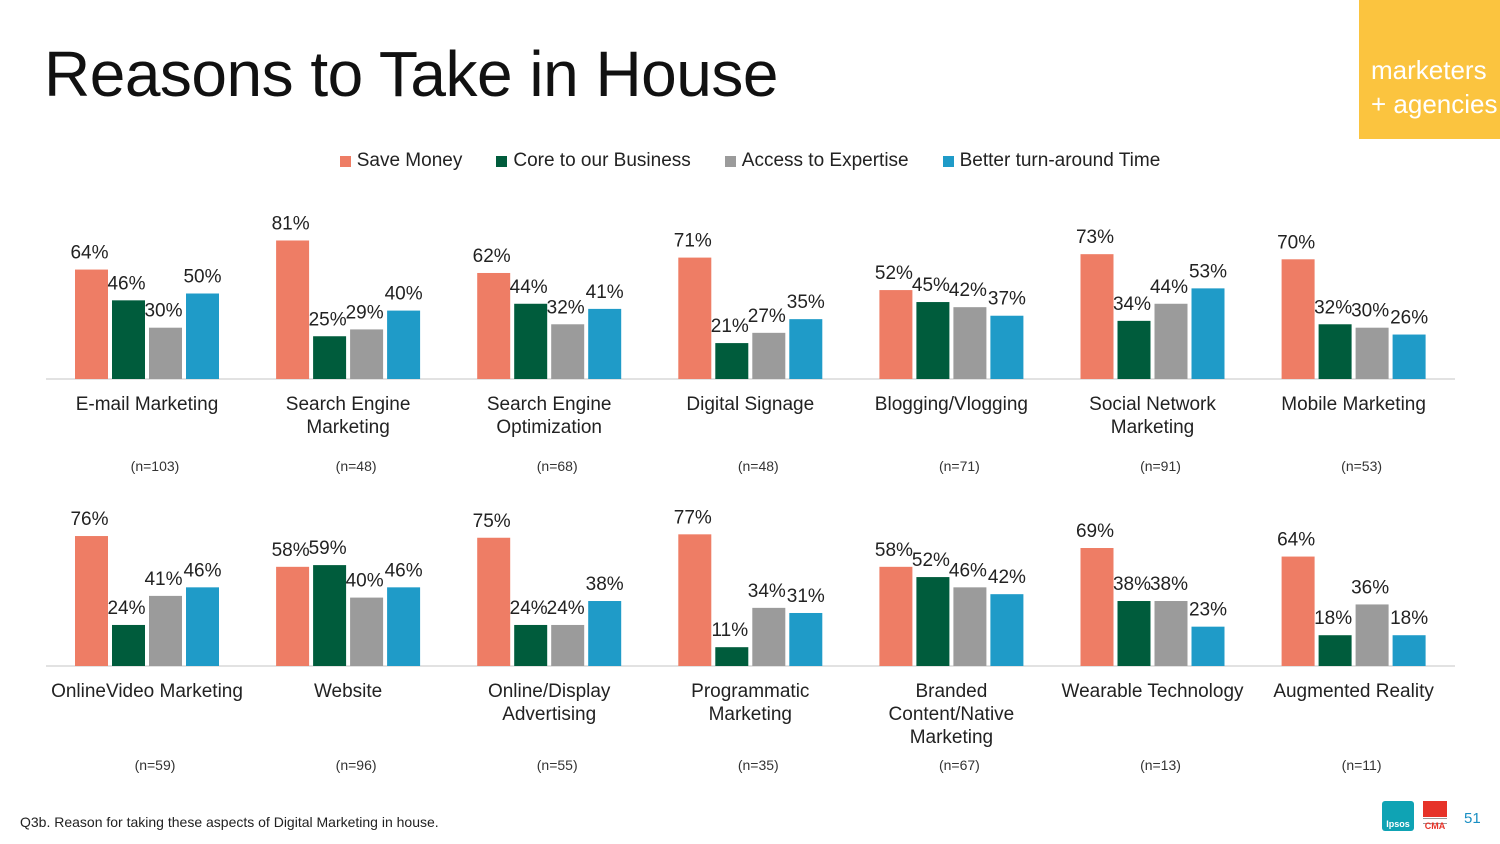 Image resolution: width=1500 pixels, height=844 pixels. I want to click on legend-label: Save Money, so click(409, 160).